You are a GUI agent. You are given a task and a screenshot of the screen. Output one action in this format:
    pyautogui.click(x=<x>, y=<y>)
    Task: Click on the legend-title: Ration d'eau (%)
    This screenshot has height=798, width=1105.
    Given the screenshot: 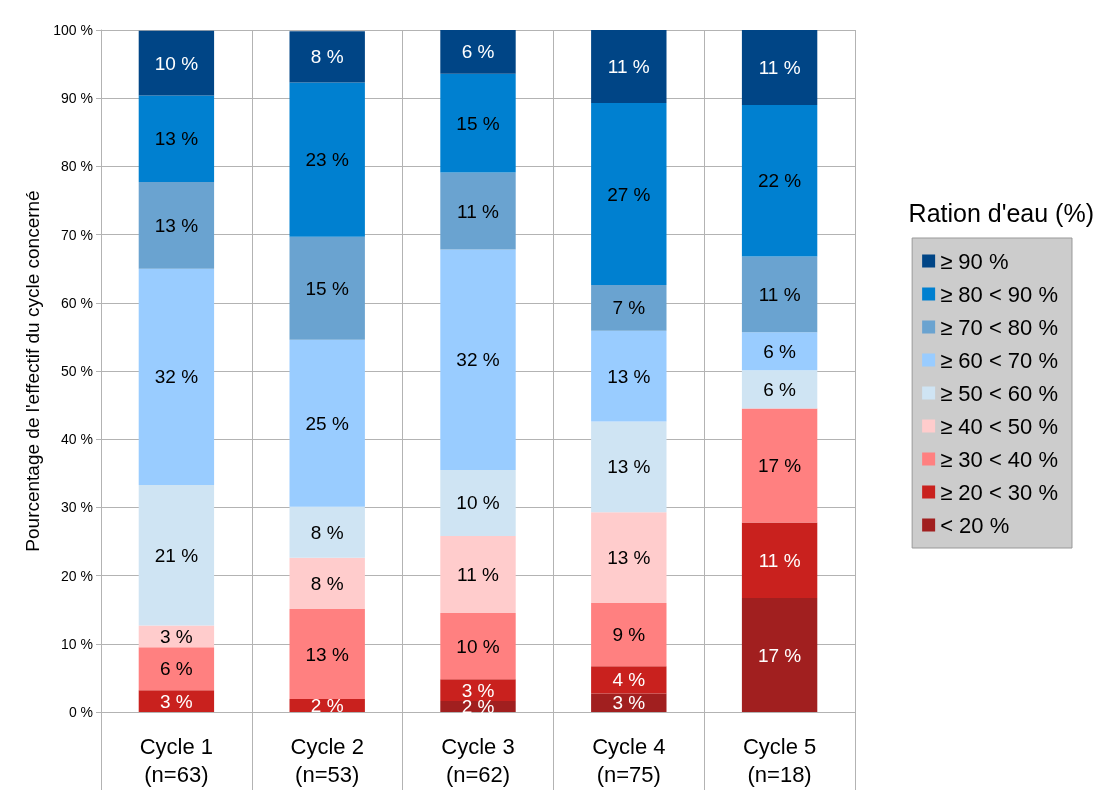 What is the action you would take?
    pyautogui.click(x=1001, y=212)
    